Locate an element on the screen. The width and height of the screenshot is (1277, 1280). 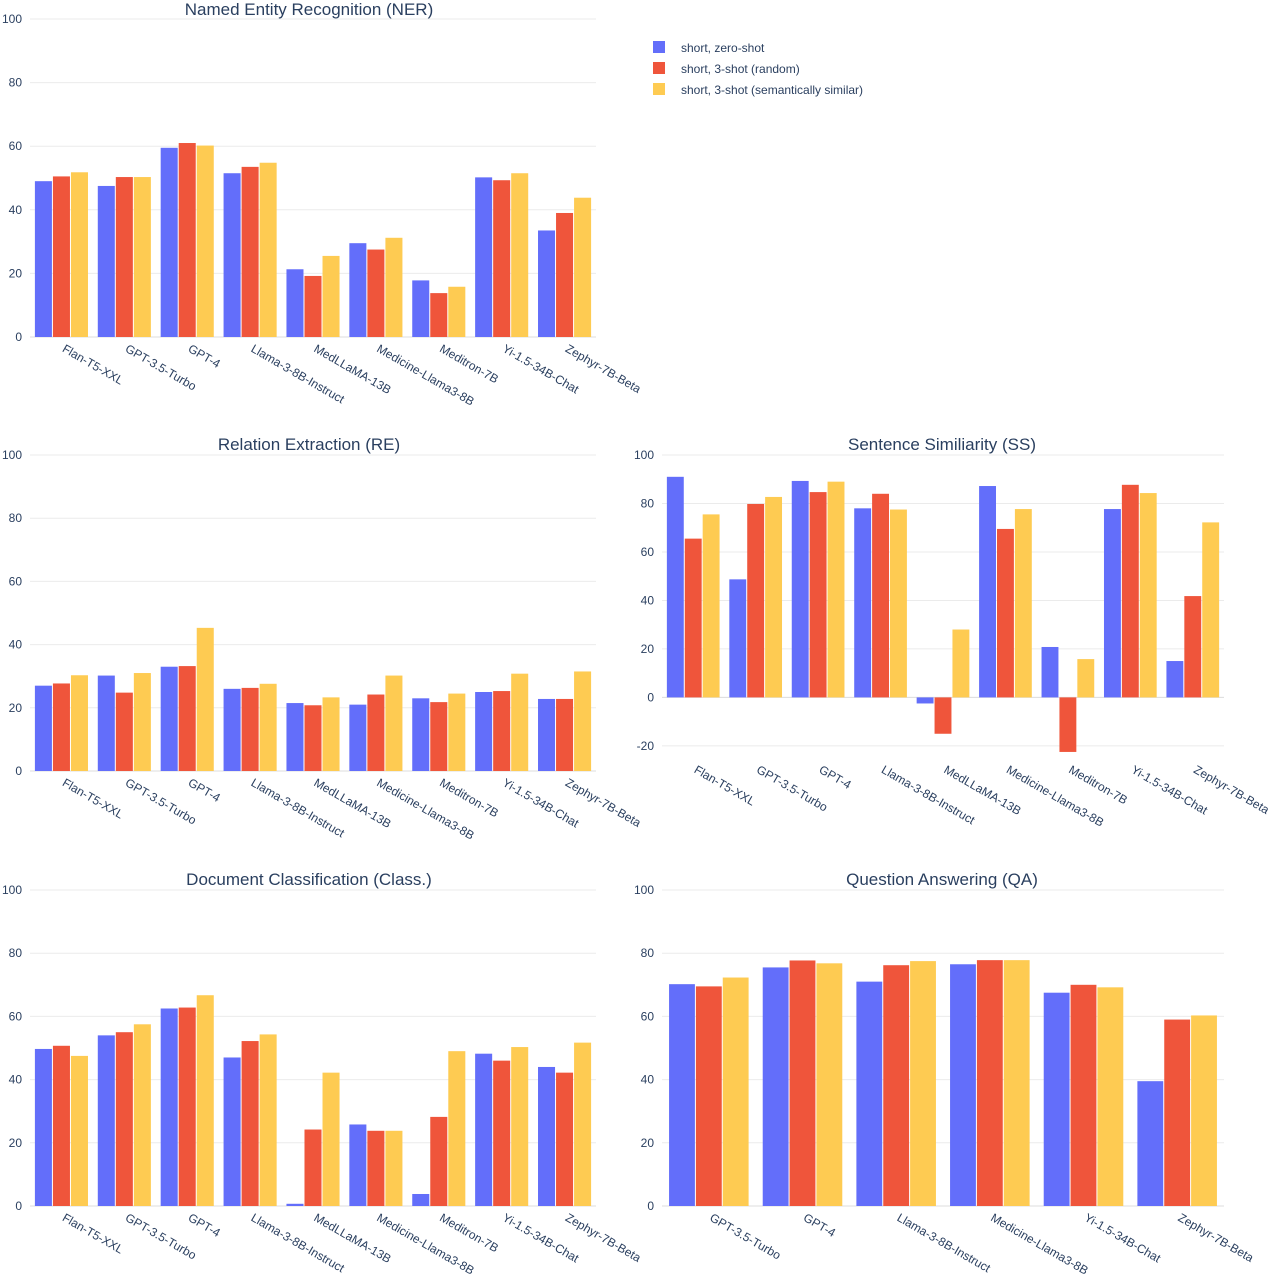
legend-item-zero-shot: short, zero-shot is located at coordinates (709, 48).